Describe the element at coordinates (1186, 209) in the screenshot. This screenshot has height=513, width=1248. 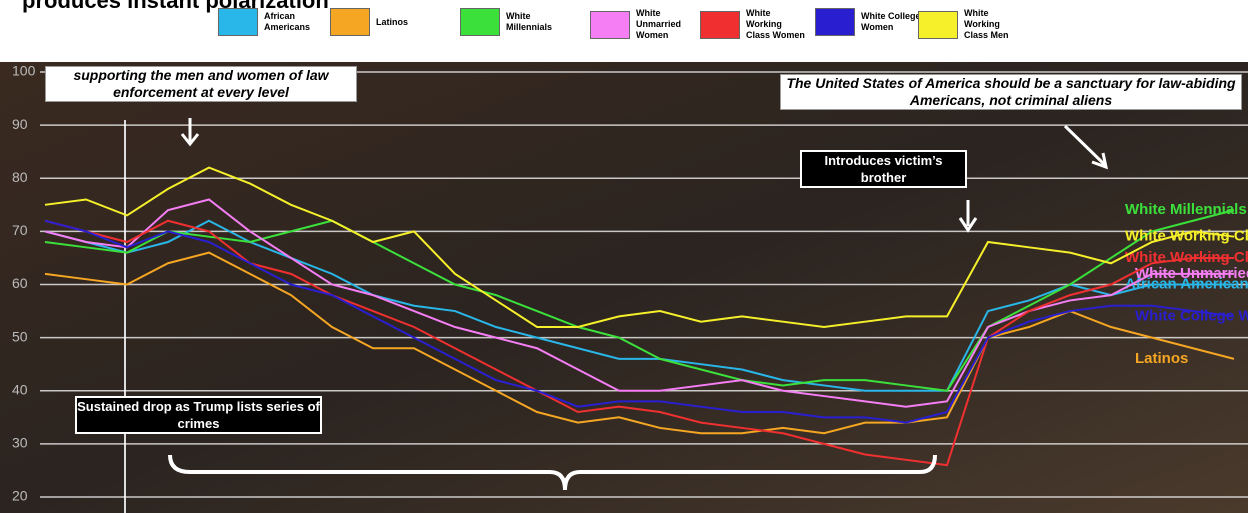
I see `end-label: White Millennials` at that location.